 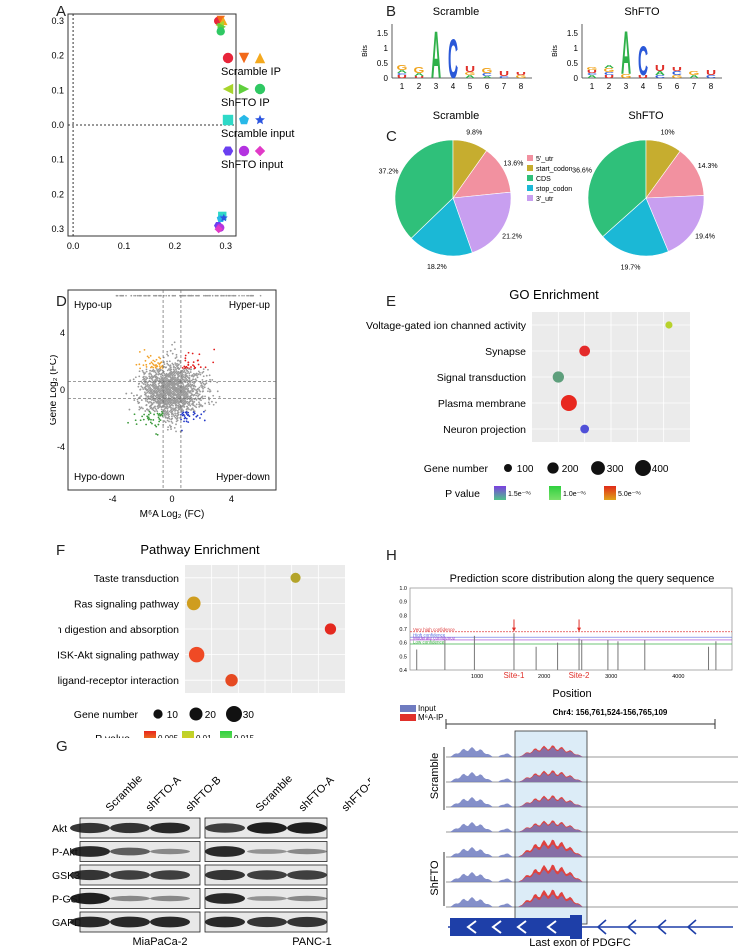 What do you see at coordinates (330, 629) in the screenshot?
I see `enrichment-bubble` at bounding box center [330, 629].